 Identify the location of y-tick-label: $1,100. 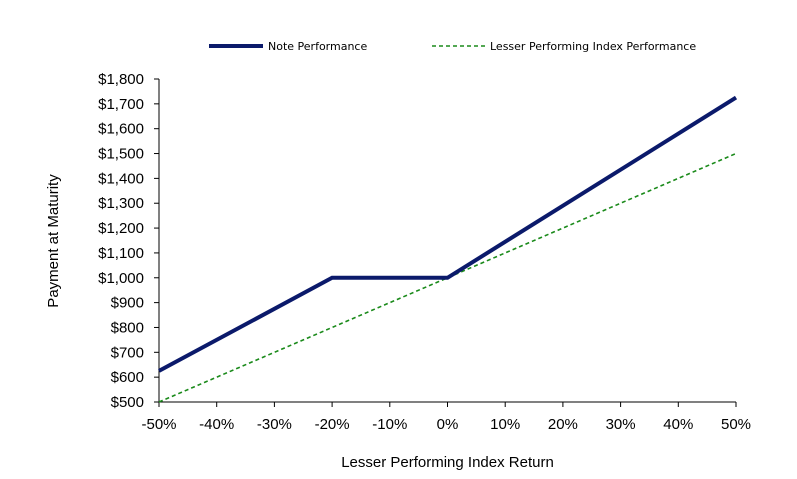
(121, 253).